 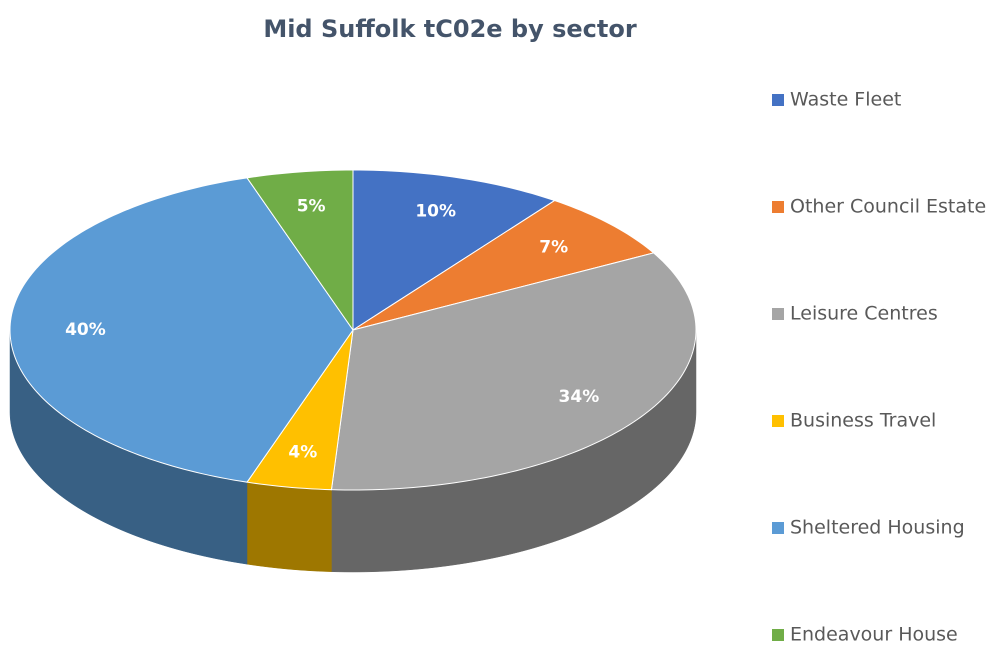 What do you see at coordinates (450, 29) in the screenshot?
I see `chart-title: Mid Suffolk tC02e by sector` at bounding box center [450, 29].